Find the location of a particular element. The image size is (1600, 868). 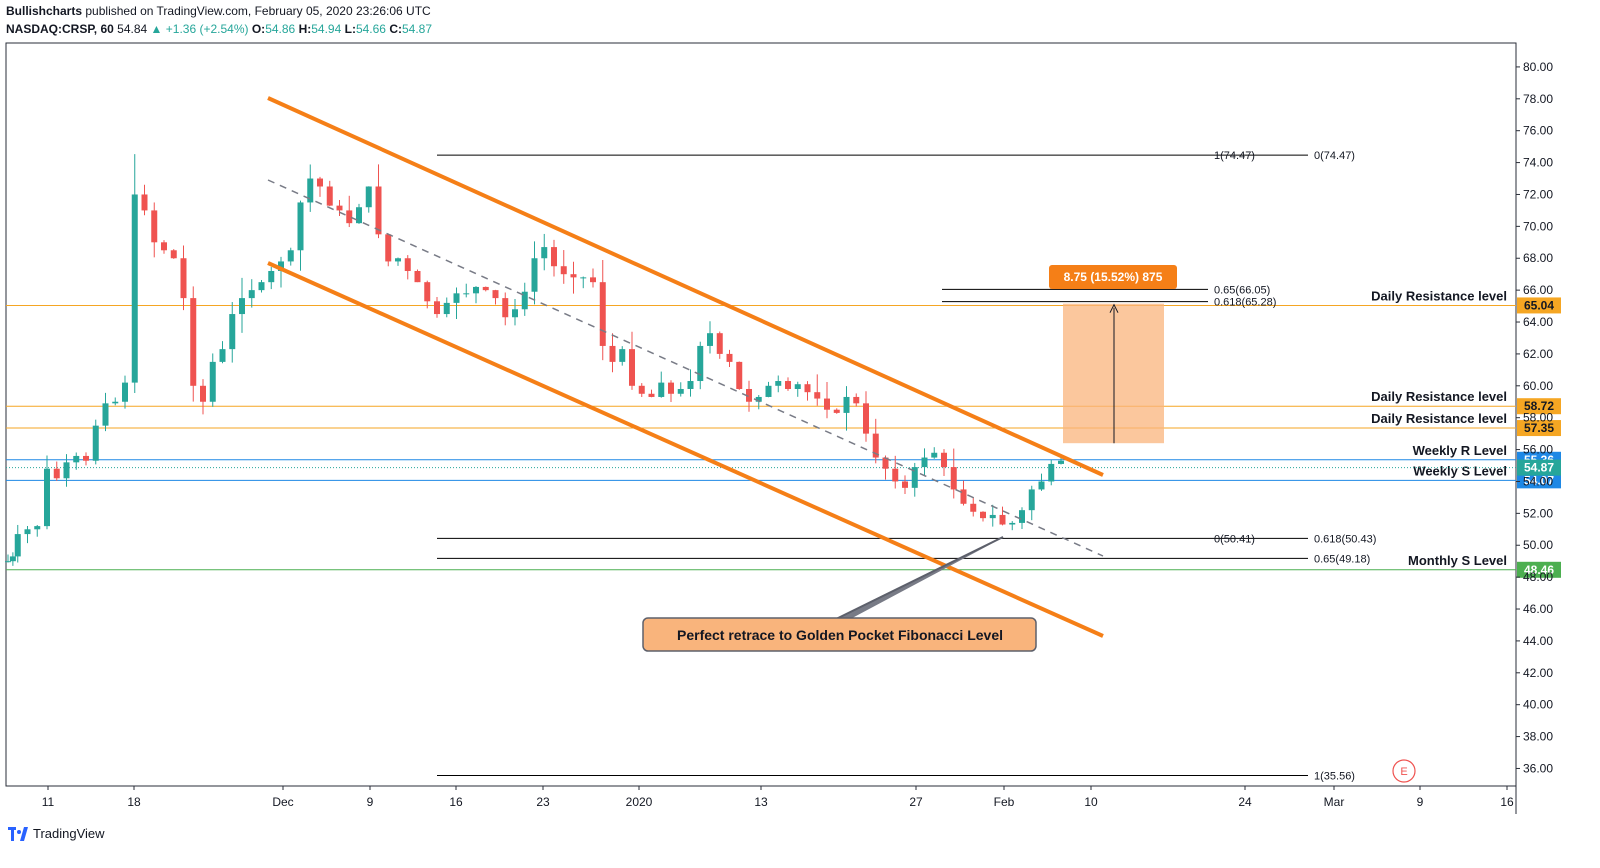

tradingview-logo-icon is located at coordinates (18, 833).